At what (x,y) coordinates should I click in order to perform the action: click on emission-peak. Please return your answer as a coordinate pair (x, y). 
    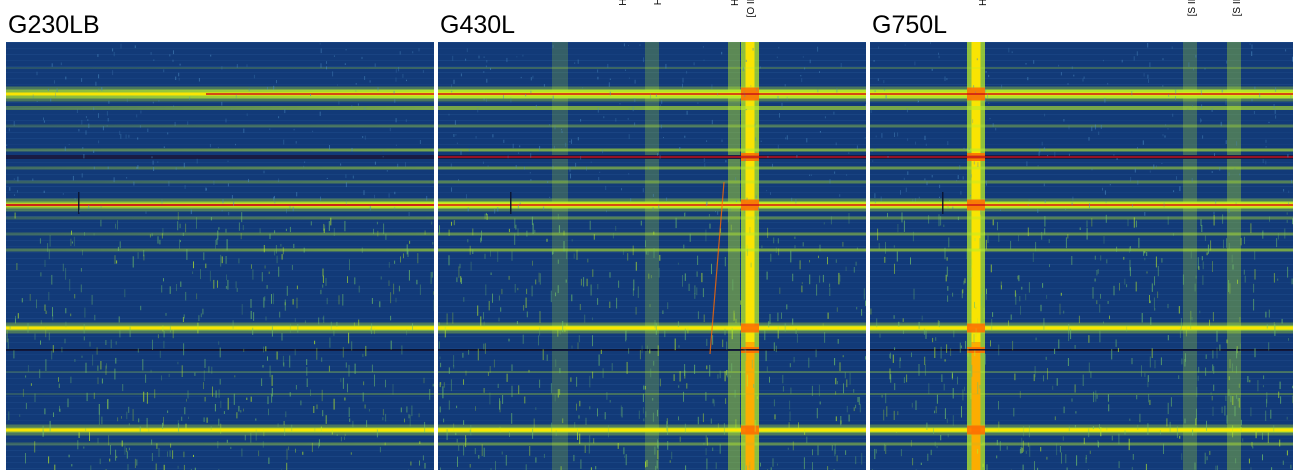
    Looking at the image, I should click on (976, 430).